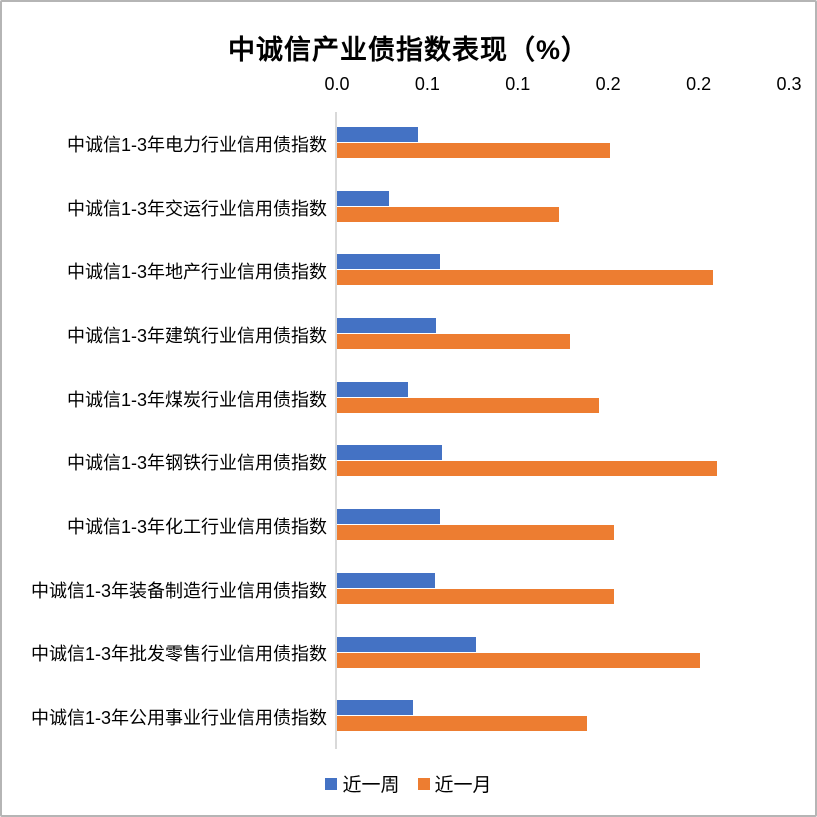  Describe the element at coordinates (789, 84) in the screenshot. I see `x-tick-label: 0.3` at that location.